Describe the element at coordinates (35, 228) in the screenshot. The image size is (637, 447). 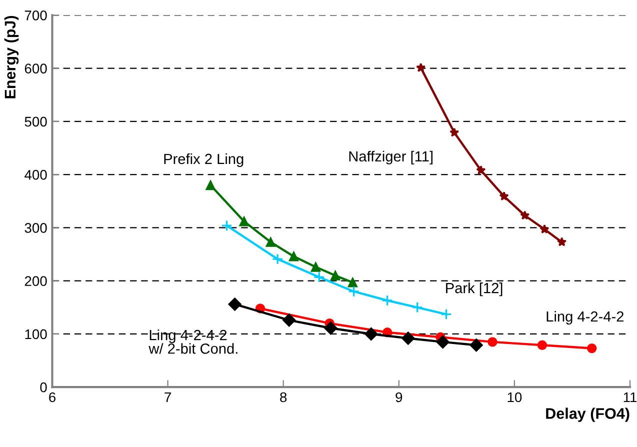
I see `y-tick-label: 300` at that location.